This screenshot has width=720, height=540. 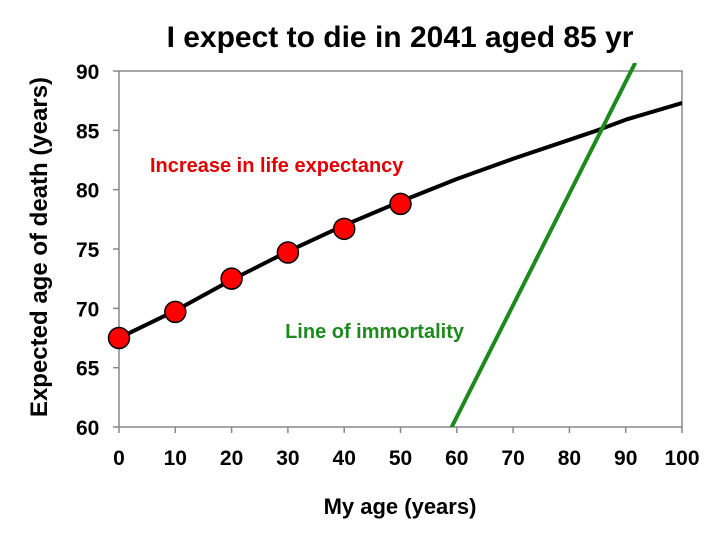 What do you see at coordinates (87, 428) in the screenshot?
I see `y-tick-label: 60` at bounding box center [87, 428].